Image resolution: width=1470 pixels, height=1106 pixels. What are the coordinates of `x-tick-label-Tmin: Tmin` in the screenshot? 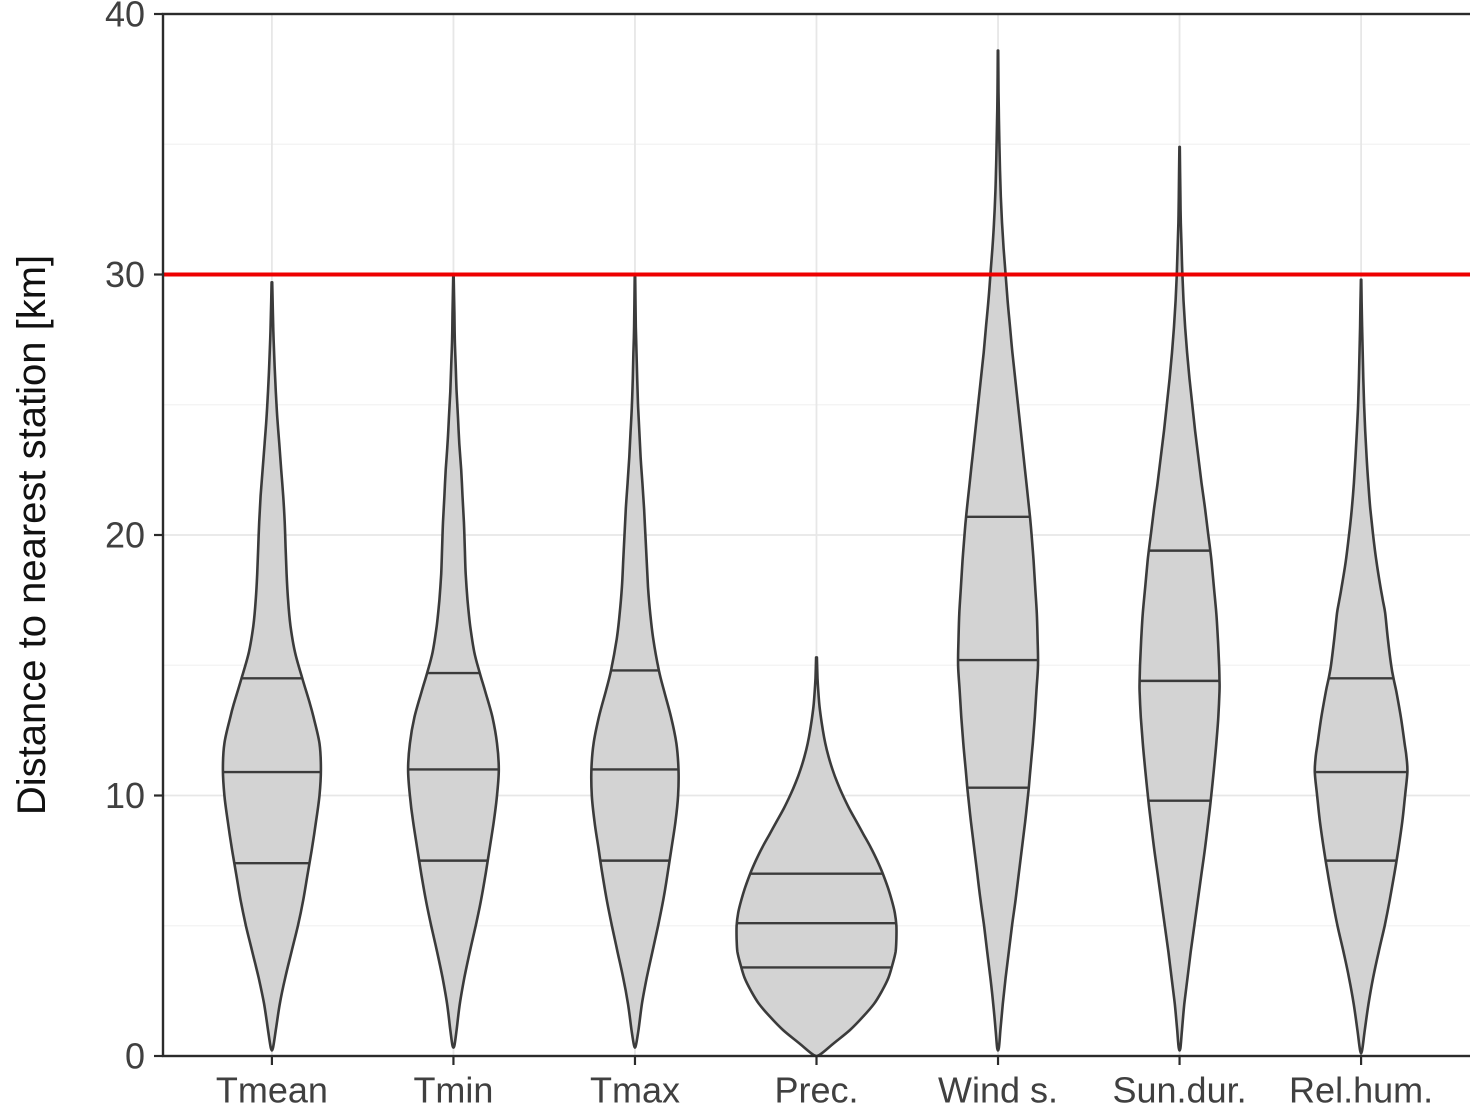 It's located at (453, 1088).